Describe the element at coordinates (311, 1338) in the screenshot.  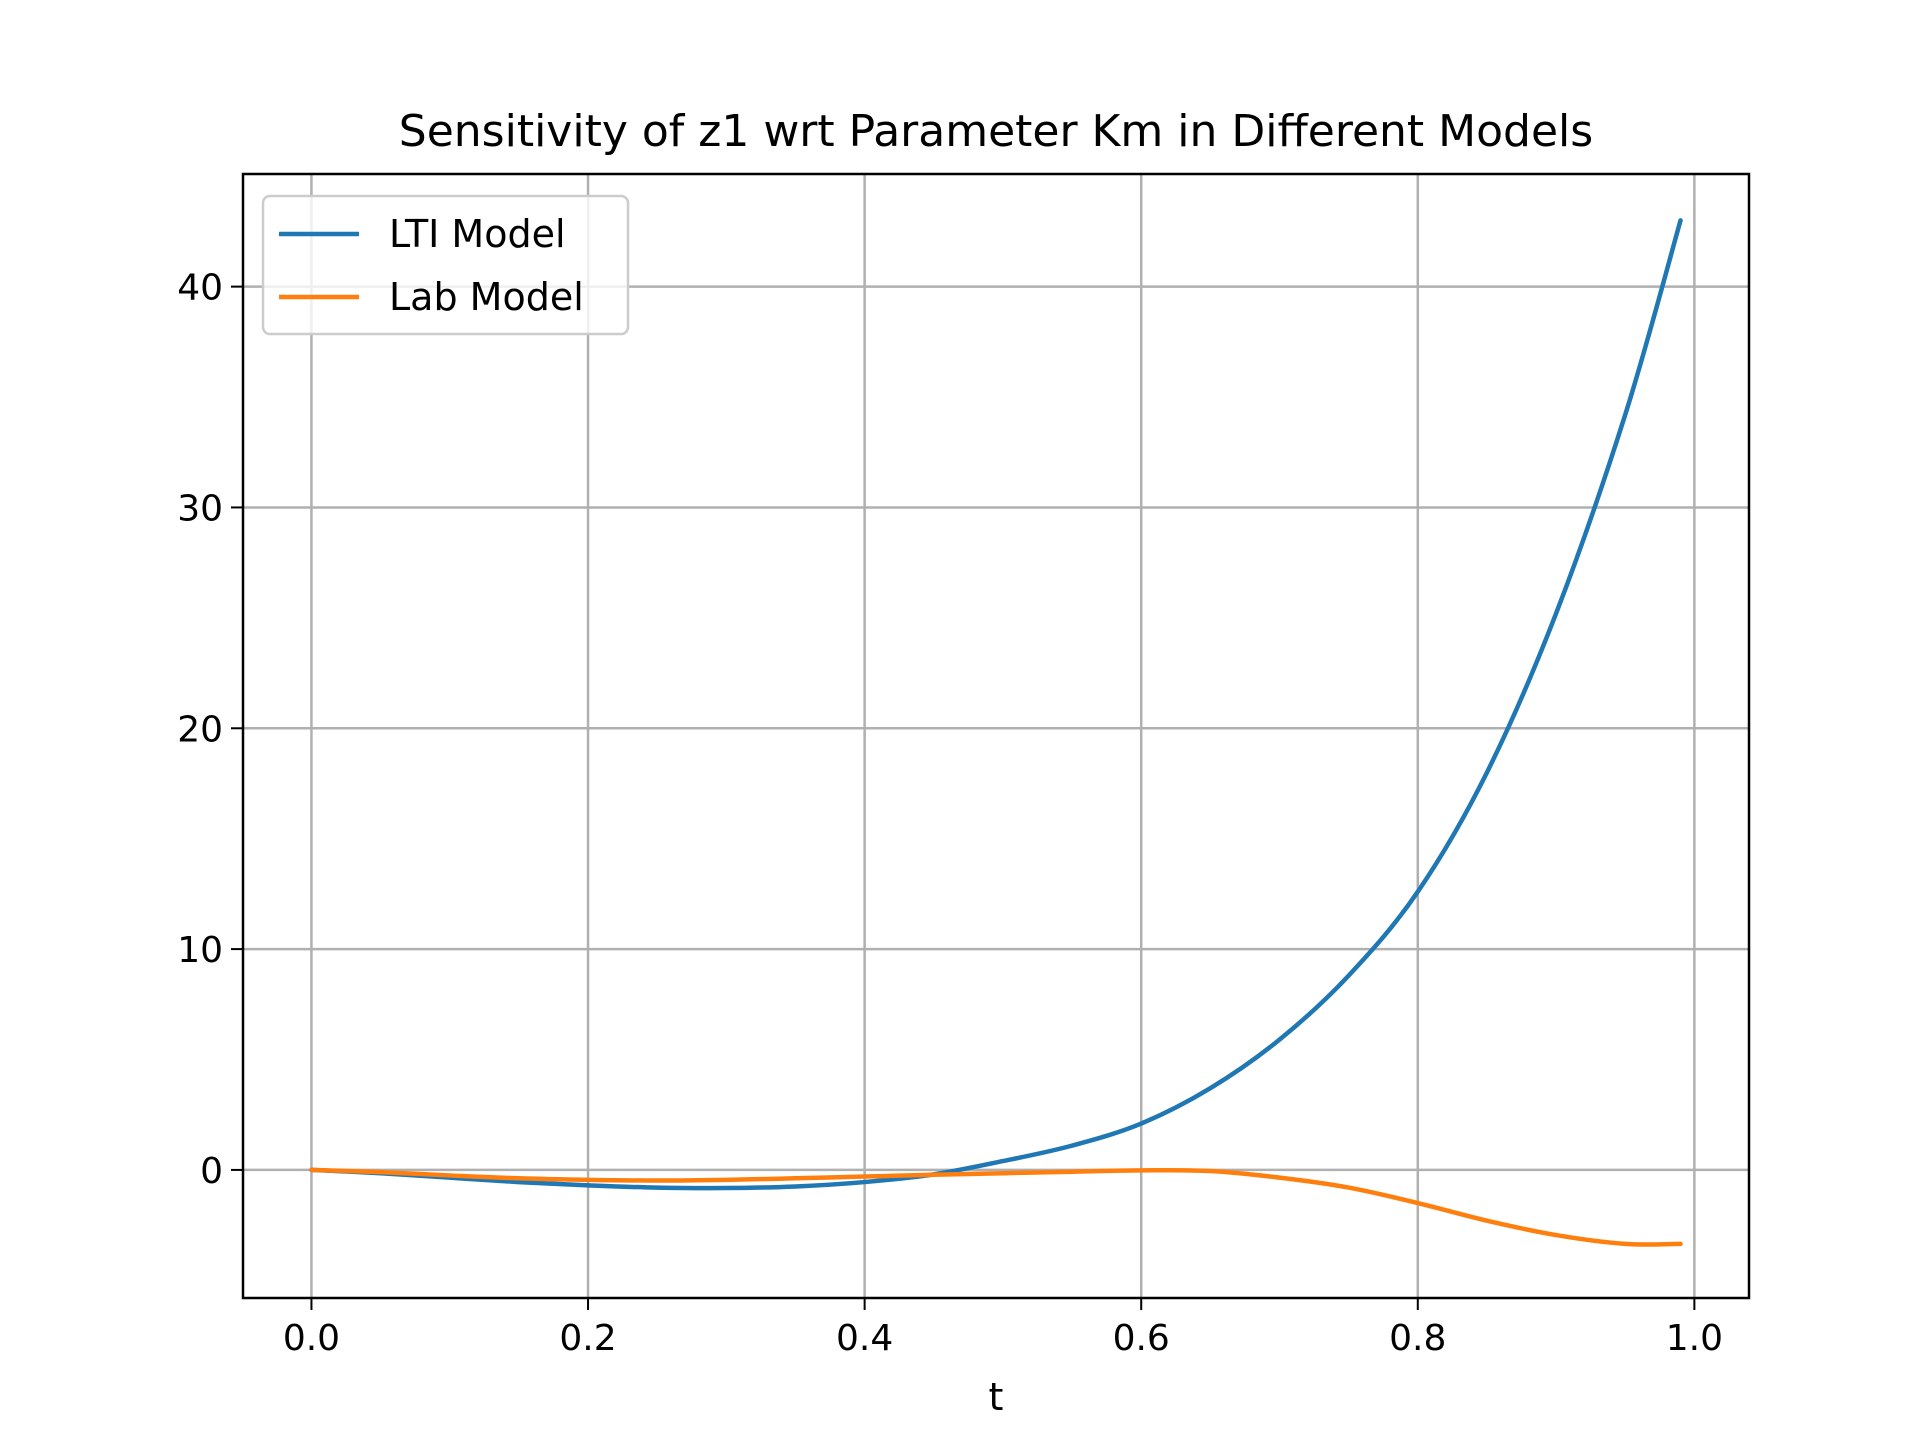
I see `x-tick-label: 0.0` at that location.